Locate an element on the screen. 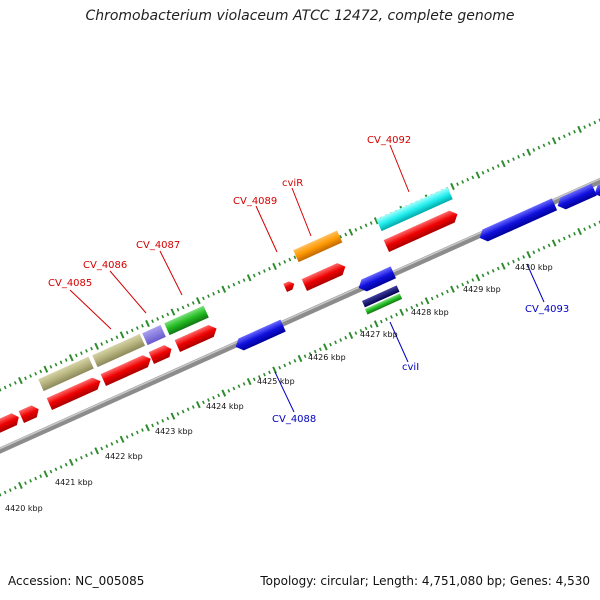 This screenshot has width=600, height=600. gene-label-cv4085: CV_4085 is located at coordinates (70, 283).